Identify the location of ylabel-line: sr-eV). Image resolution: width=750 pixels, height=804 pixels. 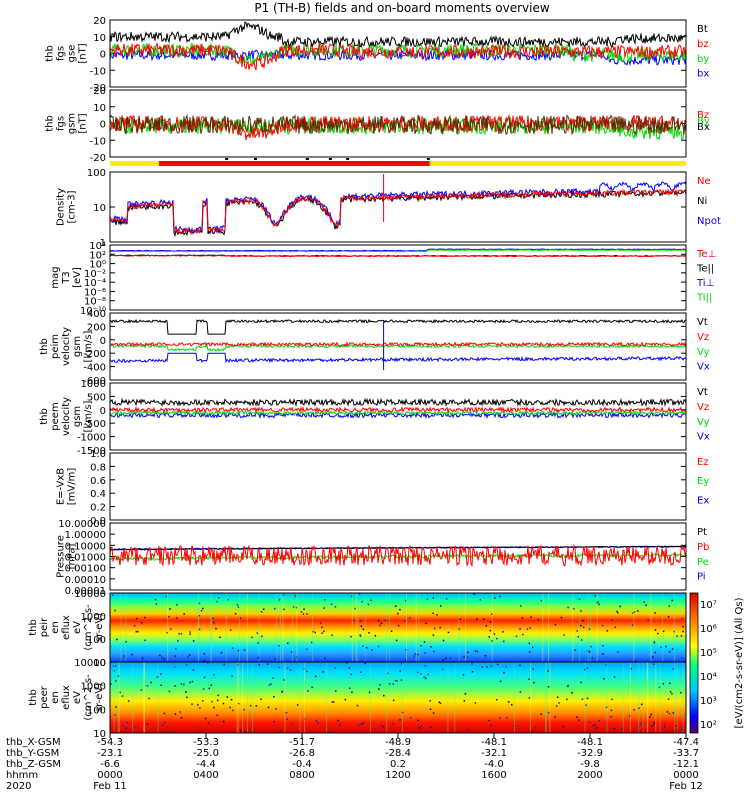
(99, 697).